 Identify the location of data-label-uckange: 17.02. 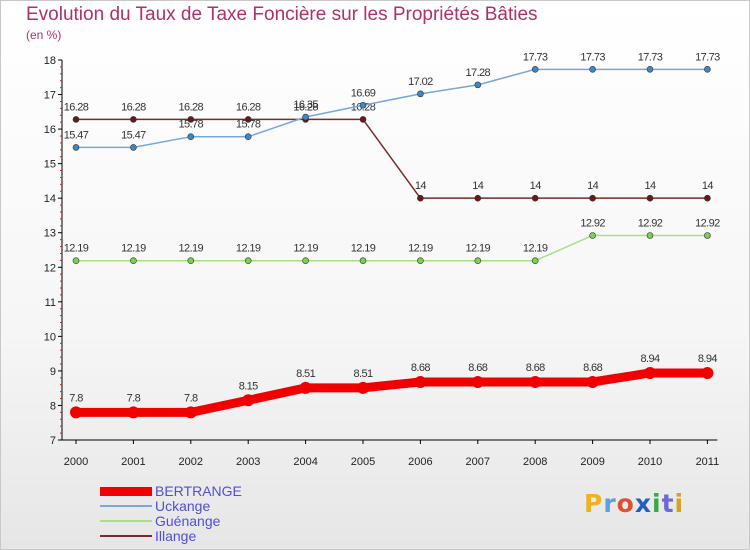
(420, 82).